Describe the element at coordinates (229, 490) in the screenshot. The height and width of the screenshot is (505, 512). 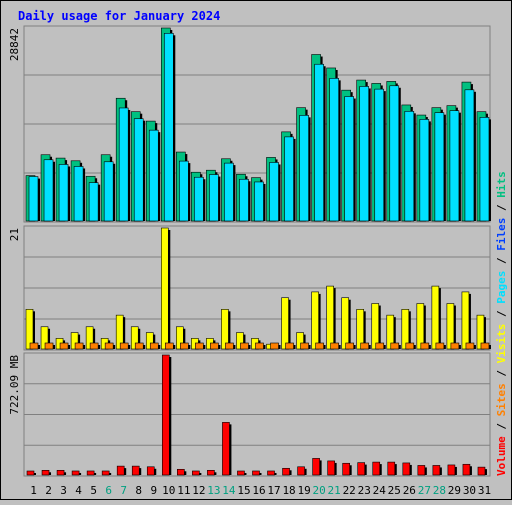
I see `x-tick-label: 14` at that location.